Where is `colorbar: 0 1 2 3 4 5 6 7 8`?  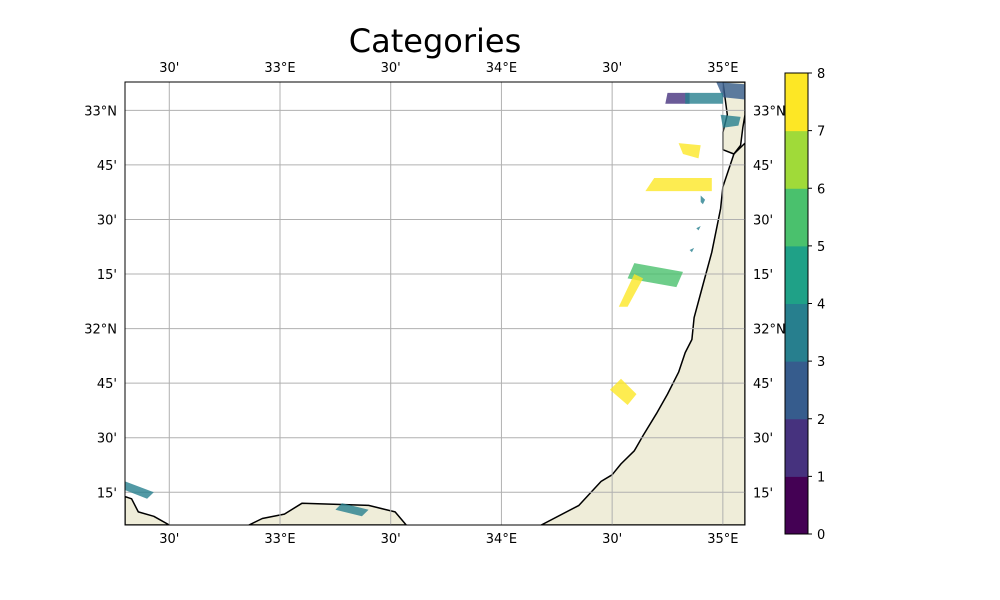
colorbar: 0 1 2 3 4 5 6 7 8 is located at coordinates (804, 305).